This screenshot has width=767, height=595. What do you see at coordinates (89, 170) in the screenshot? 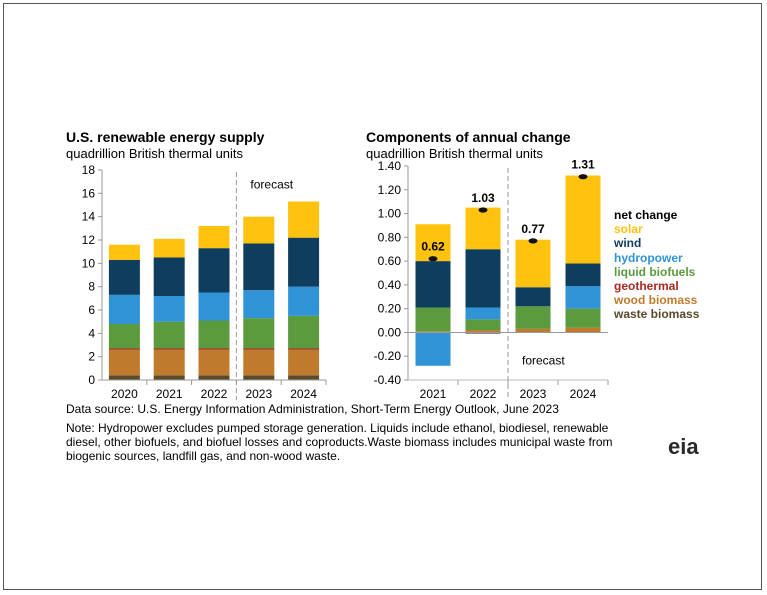
I see `y-tick-label: 18` at bounding box center [89, 170].